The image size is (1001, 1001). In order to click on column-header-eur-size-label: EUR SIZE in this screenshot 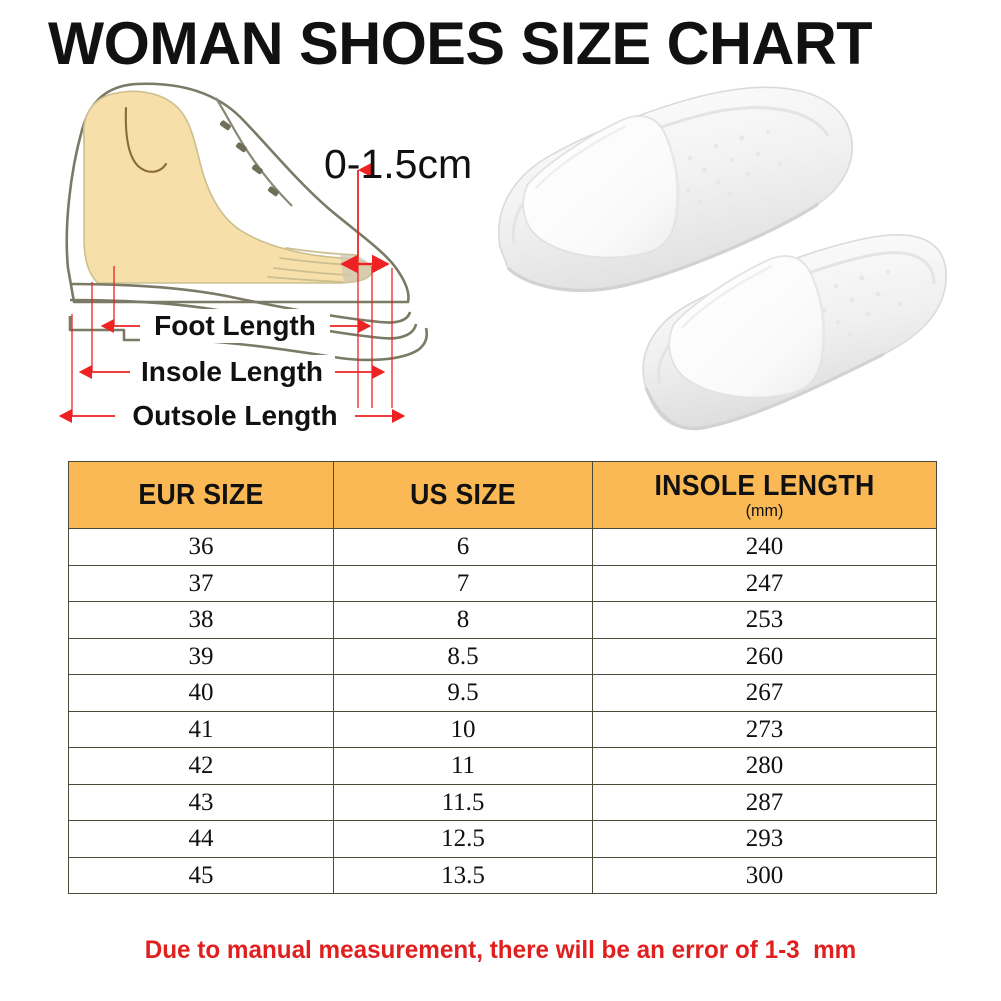, I will do `click(201, 494)`.